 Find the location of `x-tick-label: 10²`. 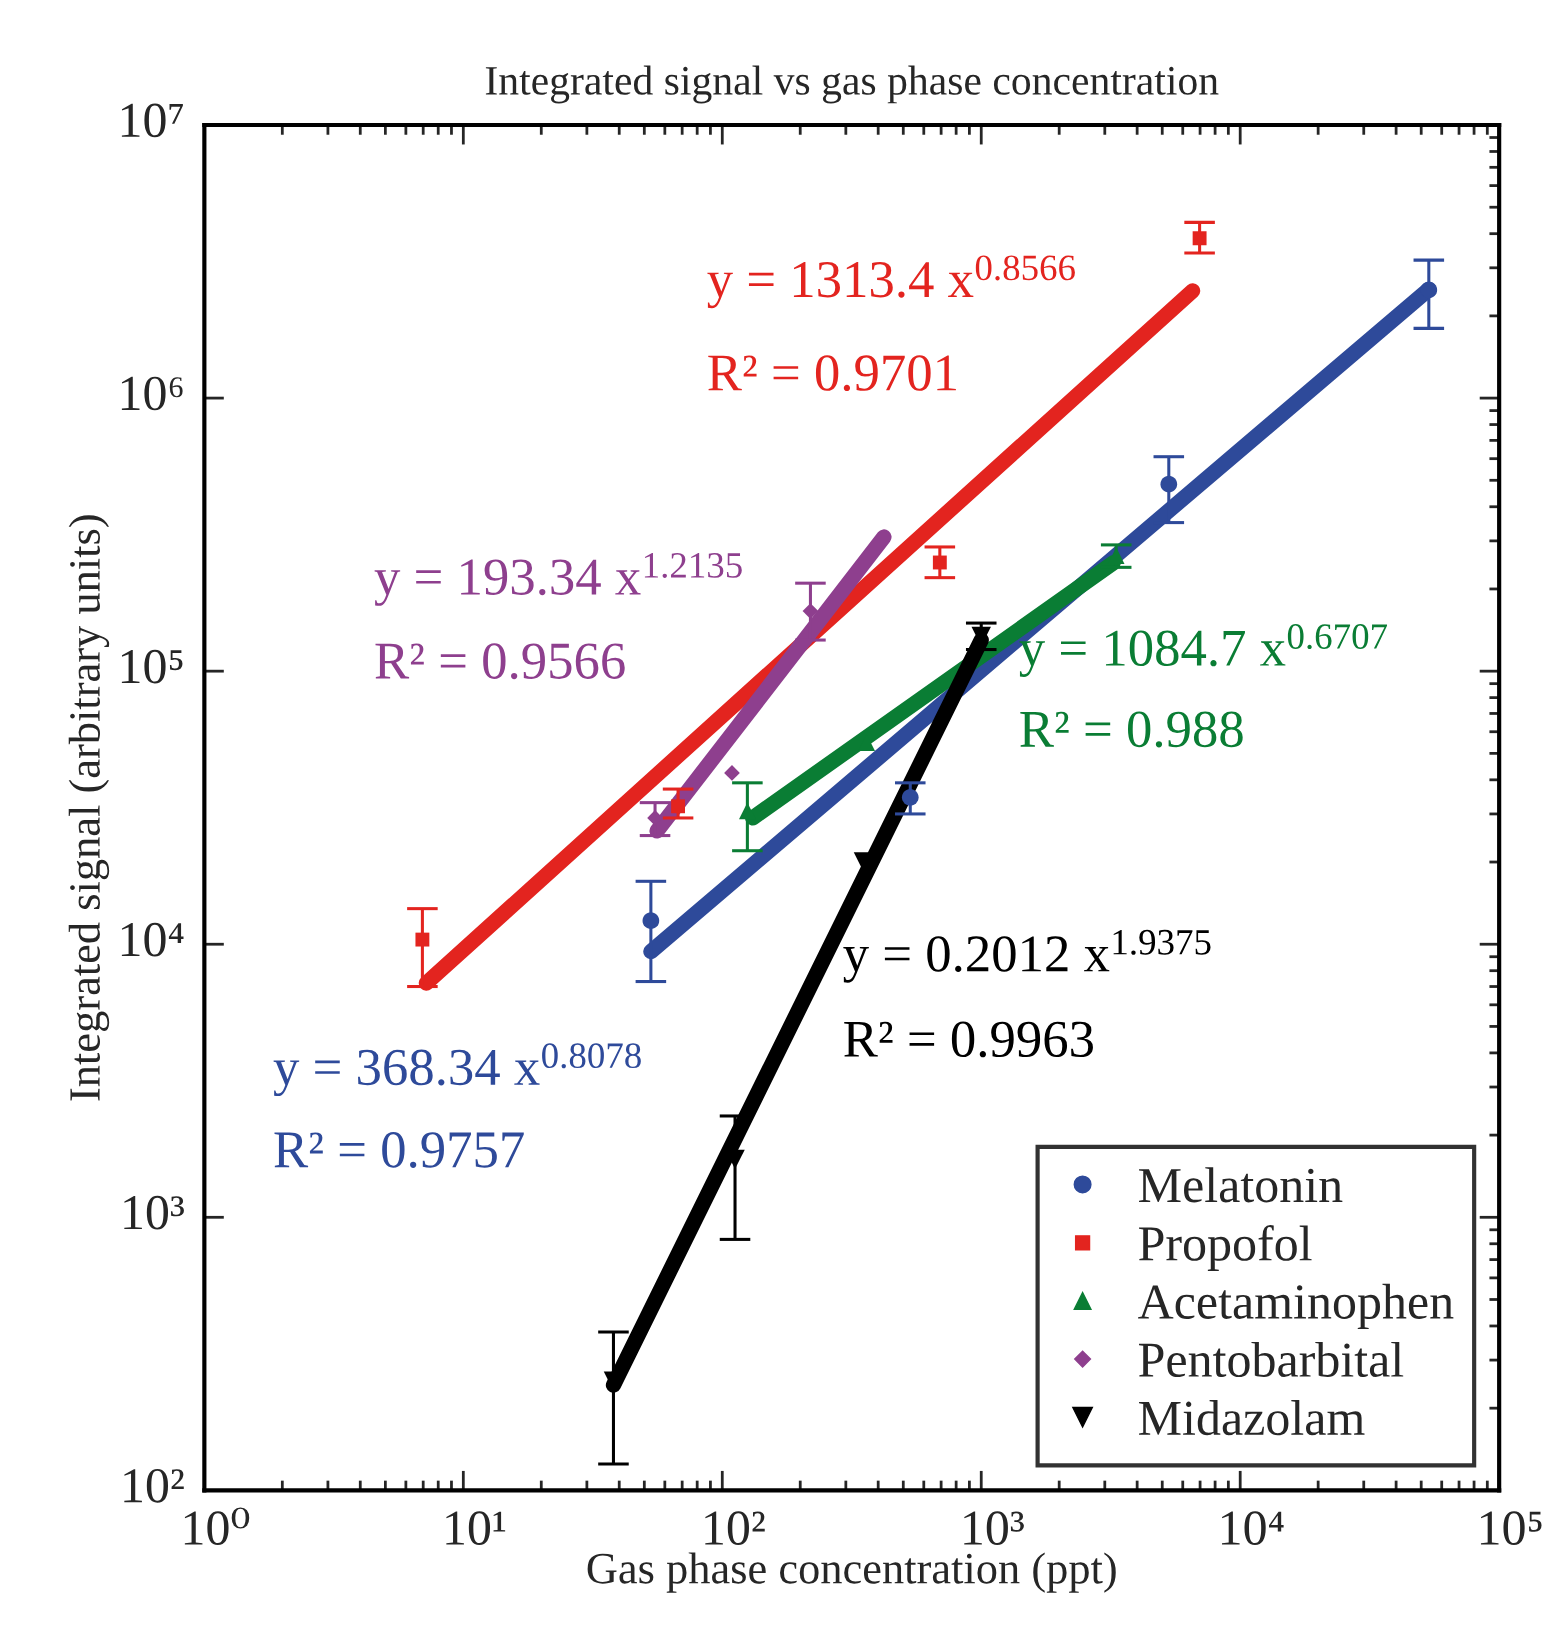

x-tick-label: 10² is located at coordinates (735, 1528).